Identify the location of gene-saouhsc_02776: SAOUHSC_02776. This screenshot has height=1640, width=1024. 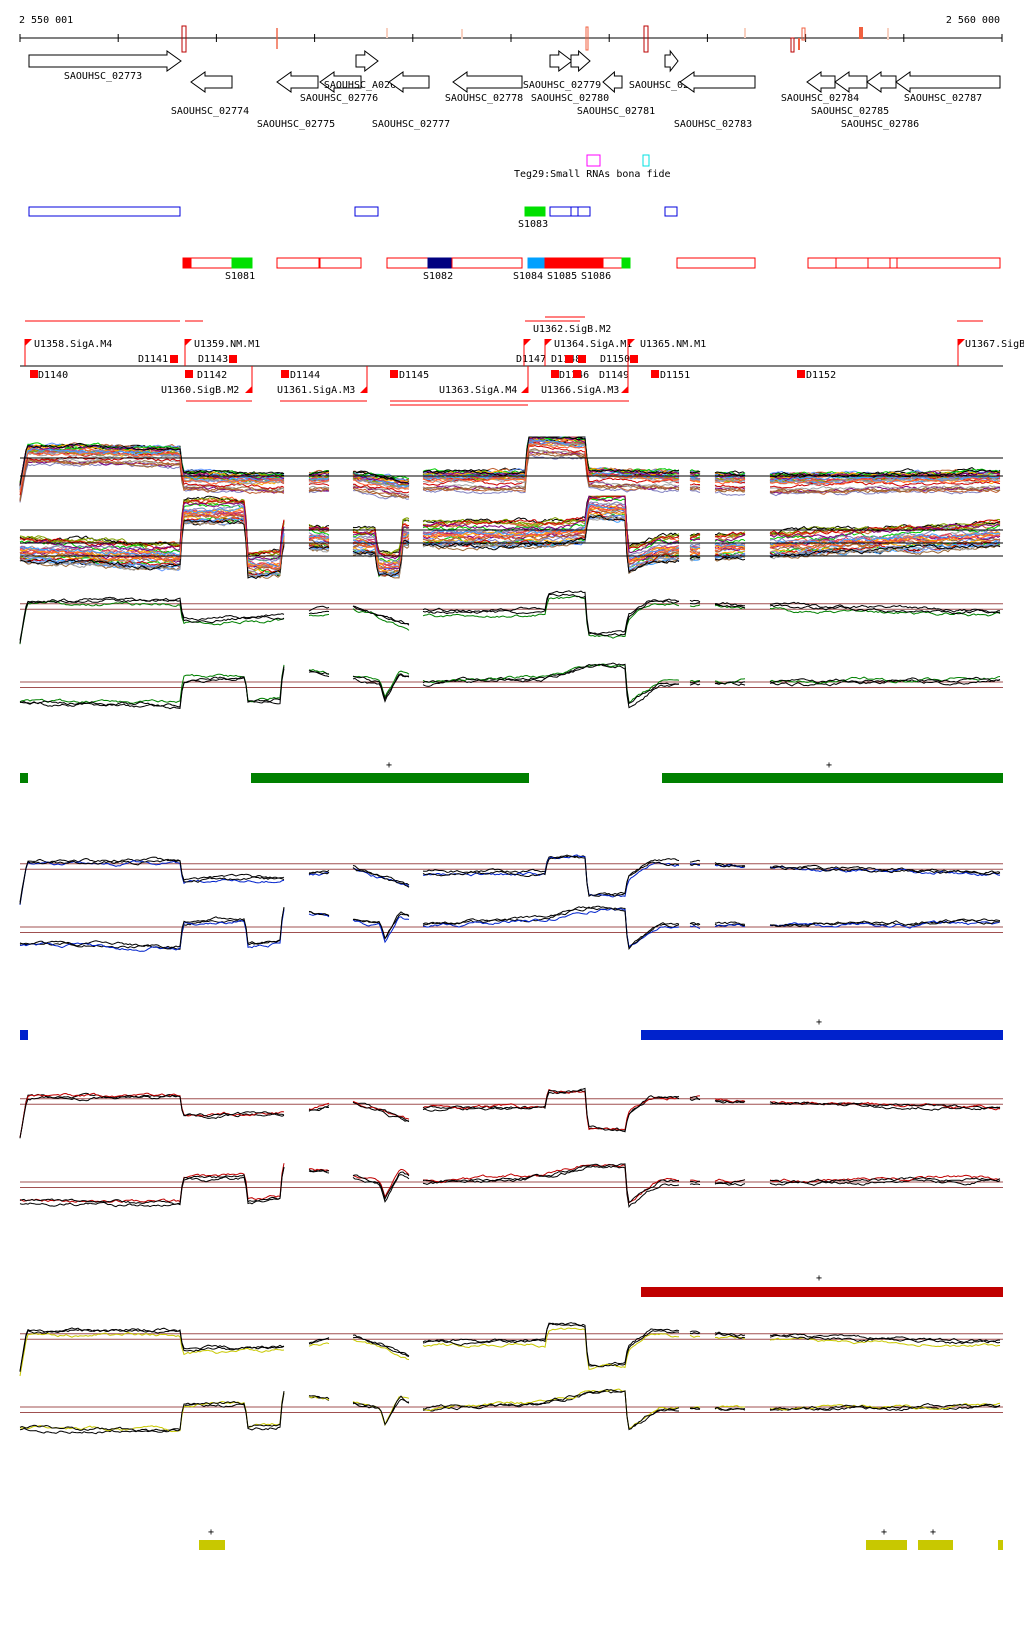
(339, 87).